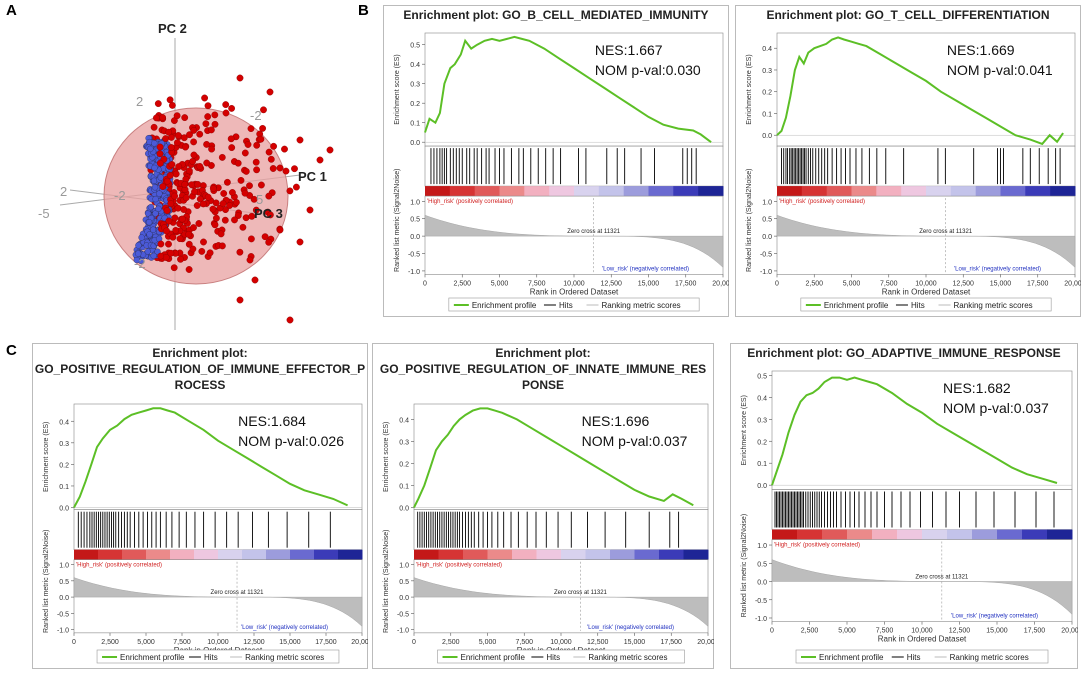 This screenshot has height=674, width=1084. I want to click on xtick-label: 10,000, so click(574, 283).